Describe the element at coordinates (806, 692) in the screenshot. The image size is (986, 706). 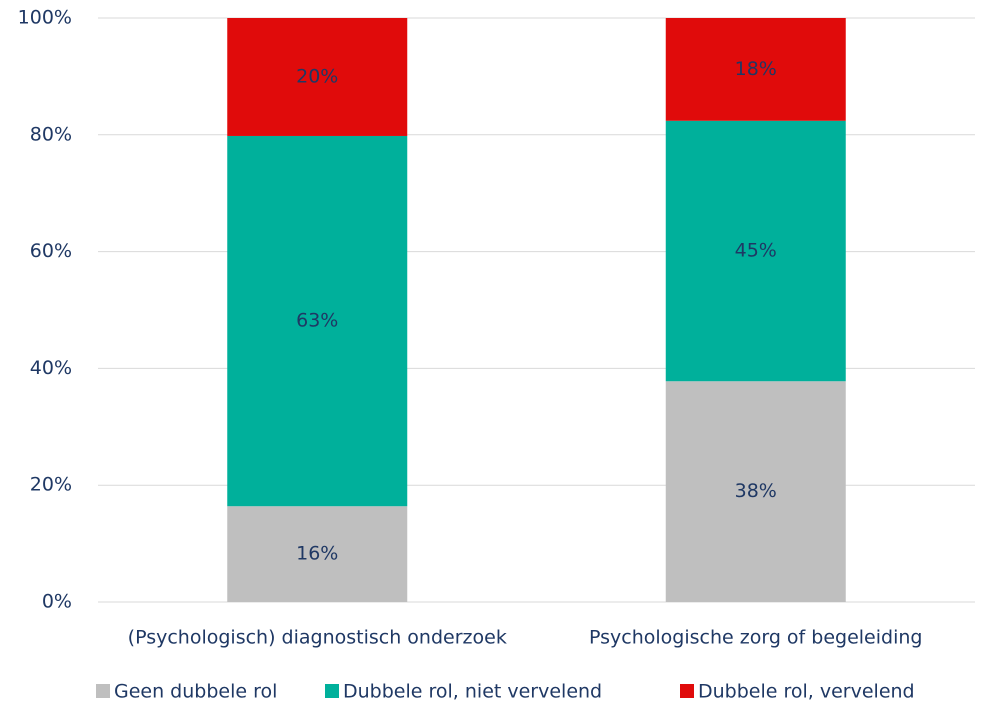
I see `legend-label: Dubbele rol, vervelend` at that location.